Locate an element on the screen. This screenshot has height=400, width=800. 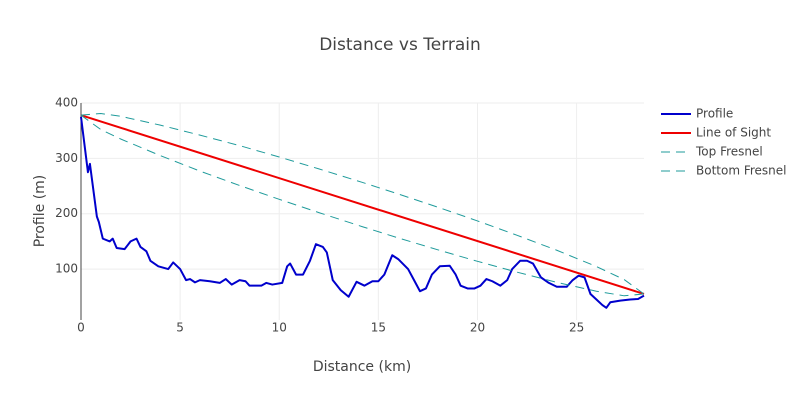
y-tick-label: 100 is located at coordinates (66, 269).